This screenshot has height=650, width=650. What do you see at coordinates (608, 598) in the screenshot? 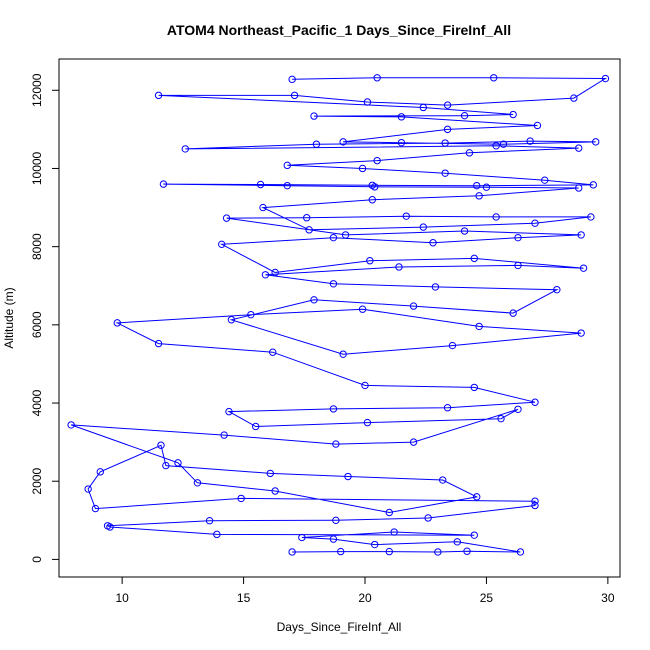
I see `x-tick-label: 30` at bounding box center [608, 598].